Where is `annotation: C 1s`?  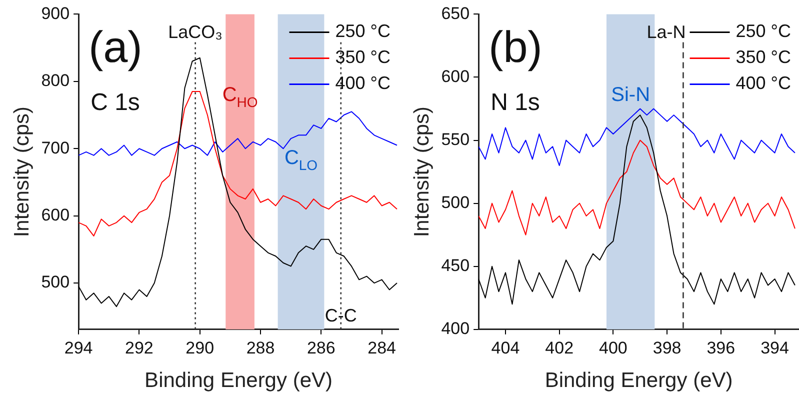 annotation: C 1s is located at coordinates (115, 102).